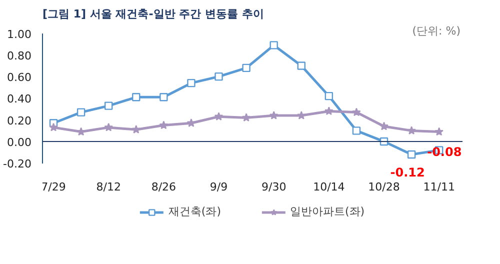  Describe the element at coordinates (17, 164) in the screenshot. I see `y-tick-label: -0.20` at that location.